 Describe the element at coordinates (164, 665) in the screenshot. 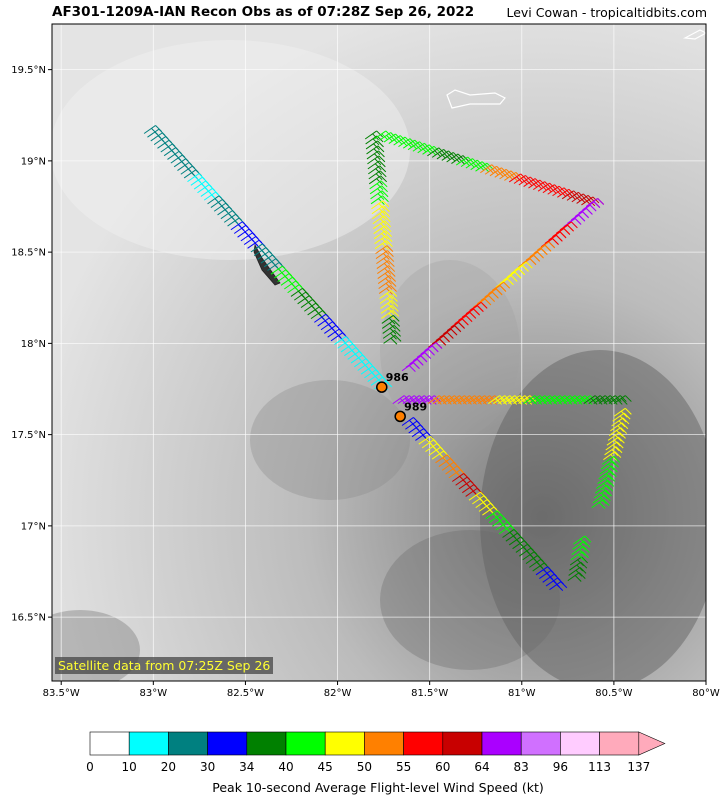

I see `satellite-note: Satellite data from 07:25Z Sep 26` at that location.